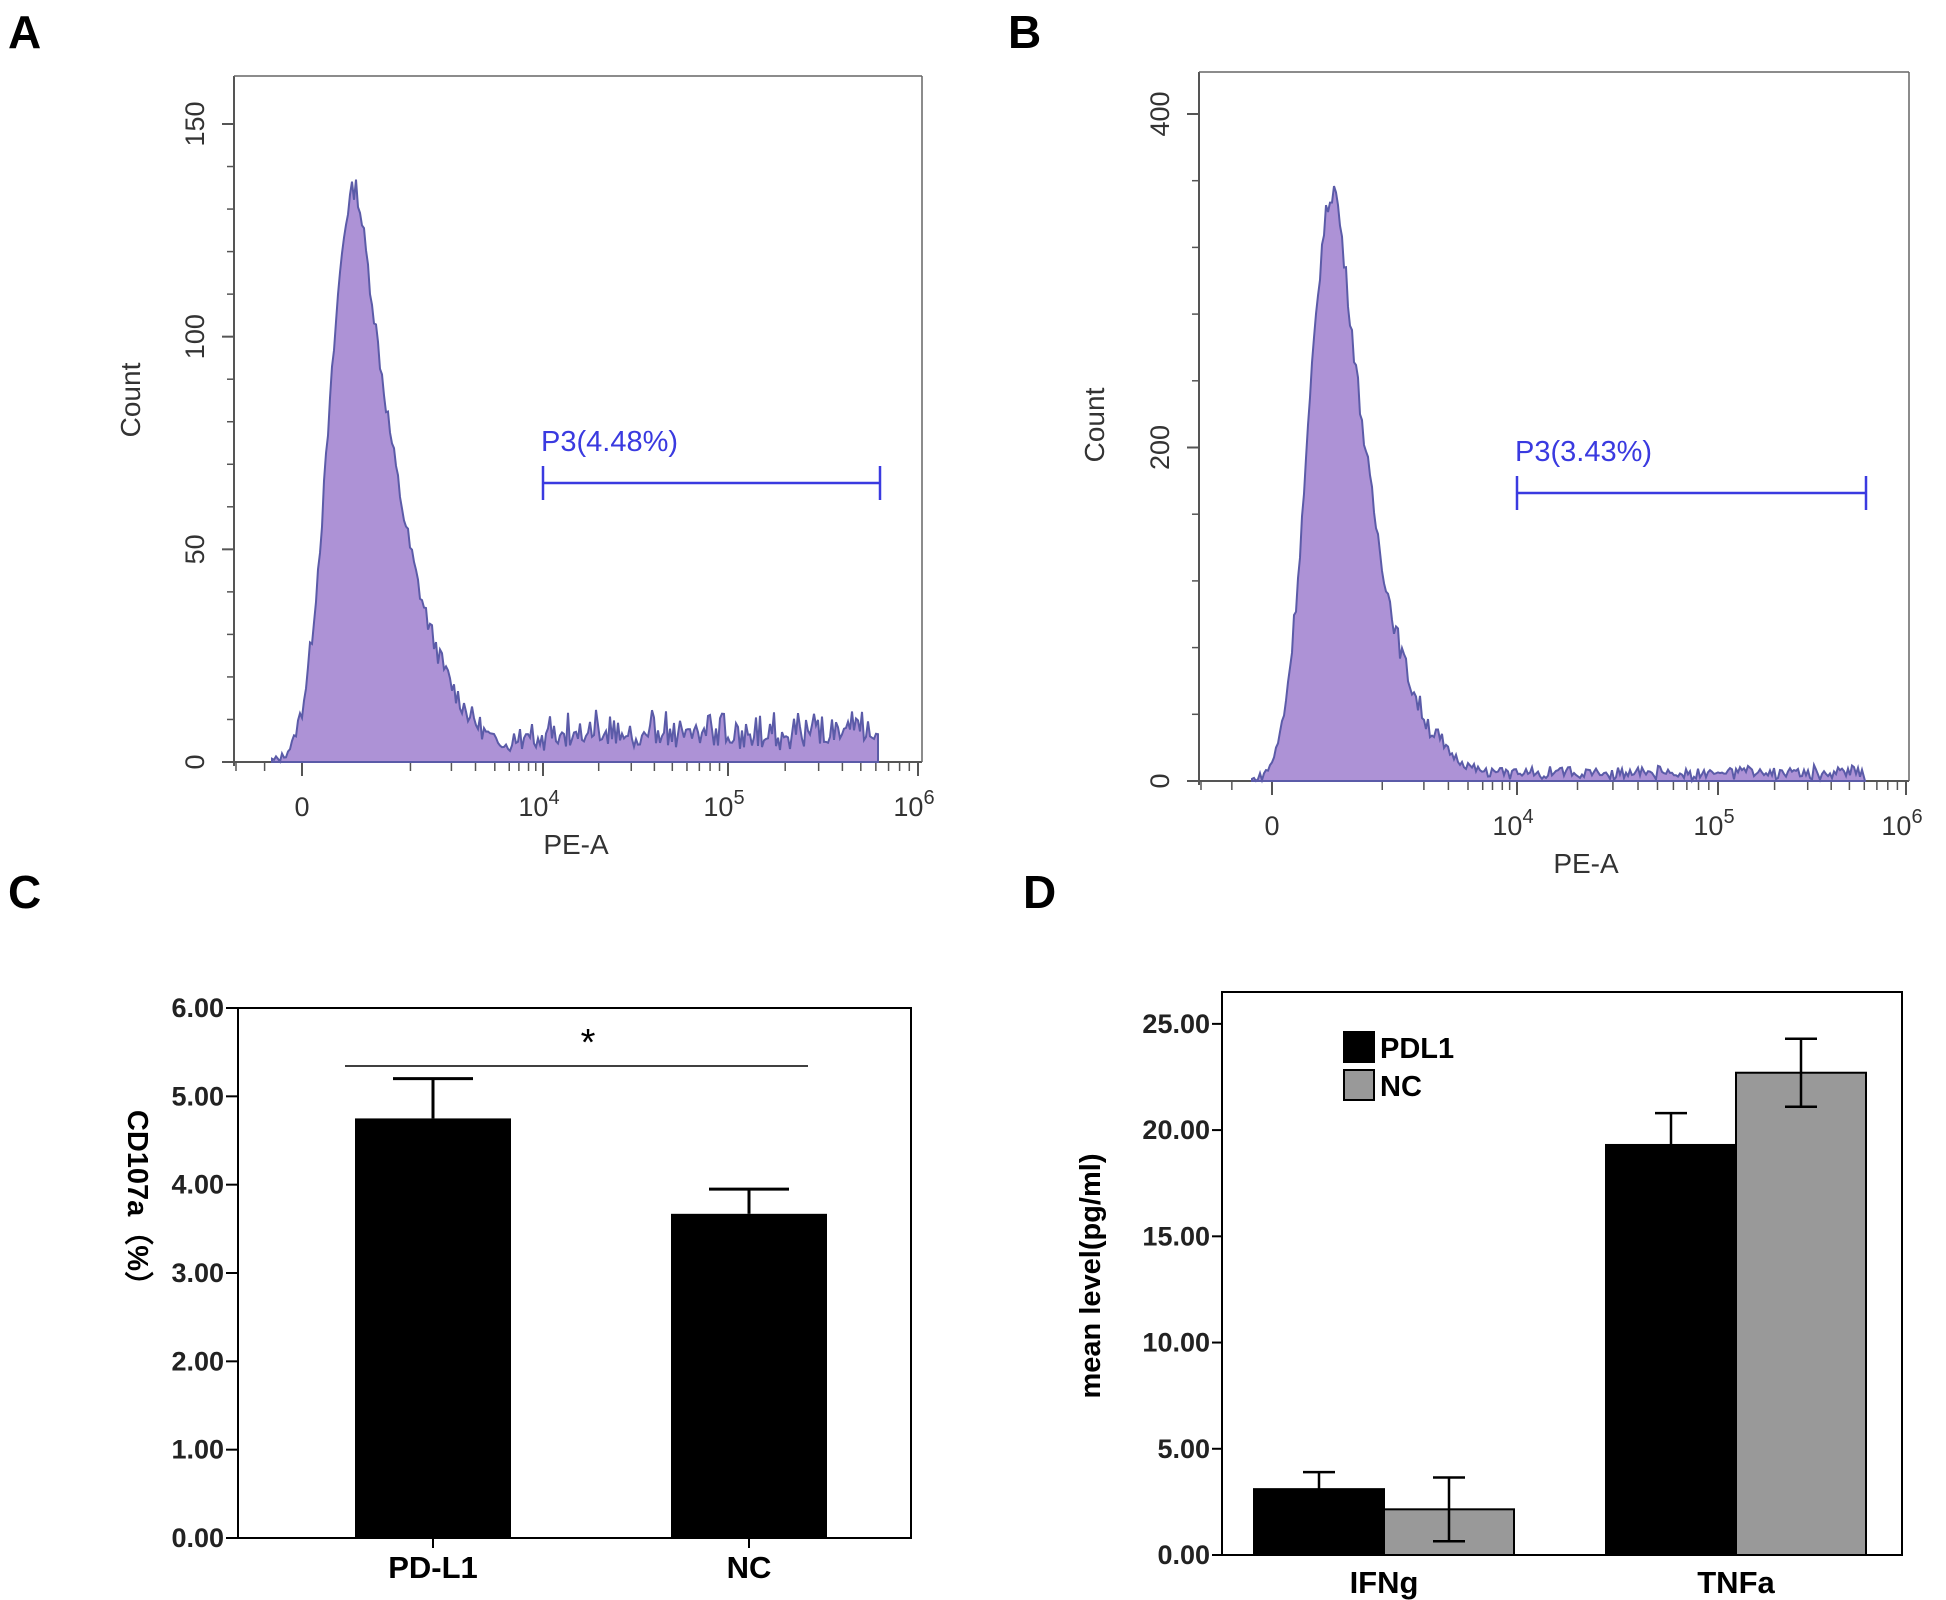 The image size is (1946, 1600). Describe the element at coordinates (1039, 892) in the screenshot. I see `panel-letter-d: D` at that location.